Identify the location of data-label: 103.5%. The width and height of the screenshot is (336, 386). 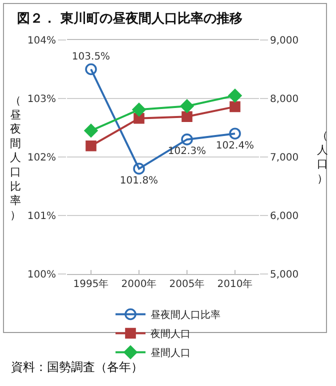
(91, 57).